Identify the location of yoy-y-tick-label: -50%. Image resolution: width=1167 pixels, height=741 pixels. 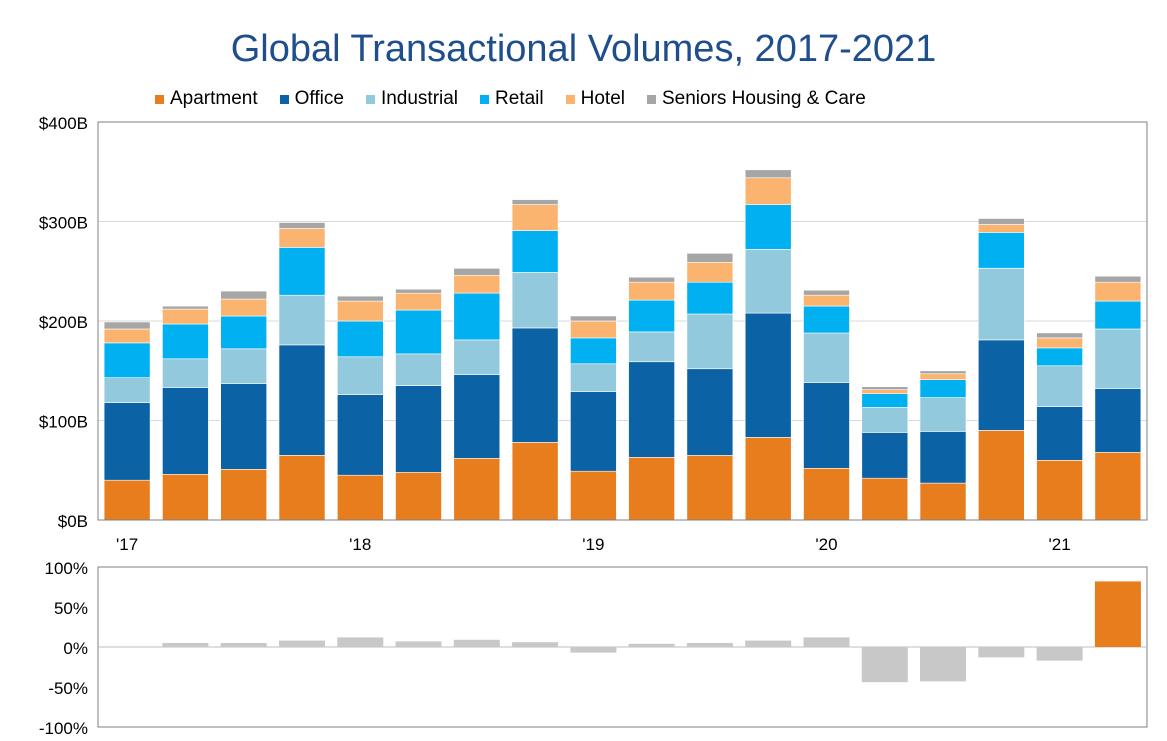
(68, 688).